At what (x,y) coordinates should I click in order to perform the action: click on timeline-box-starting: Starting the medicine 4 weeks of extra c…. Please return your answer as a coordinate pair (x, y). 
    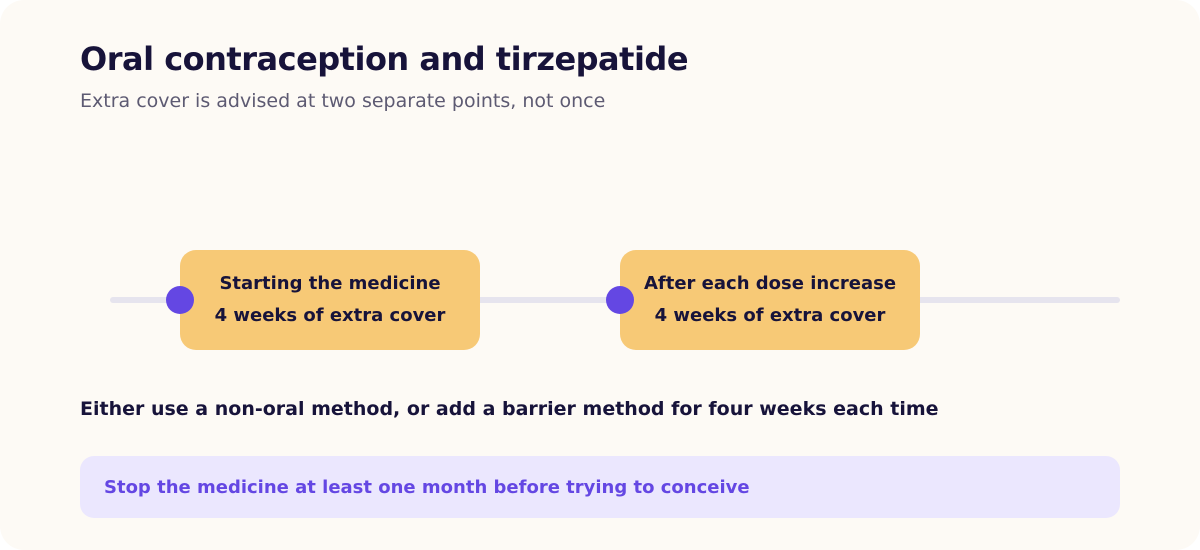
    Looking at the image, I should click on (330, 300).